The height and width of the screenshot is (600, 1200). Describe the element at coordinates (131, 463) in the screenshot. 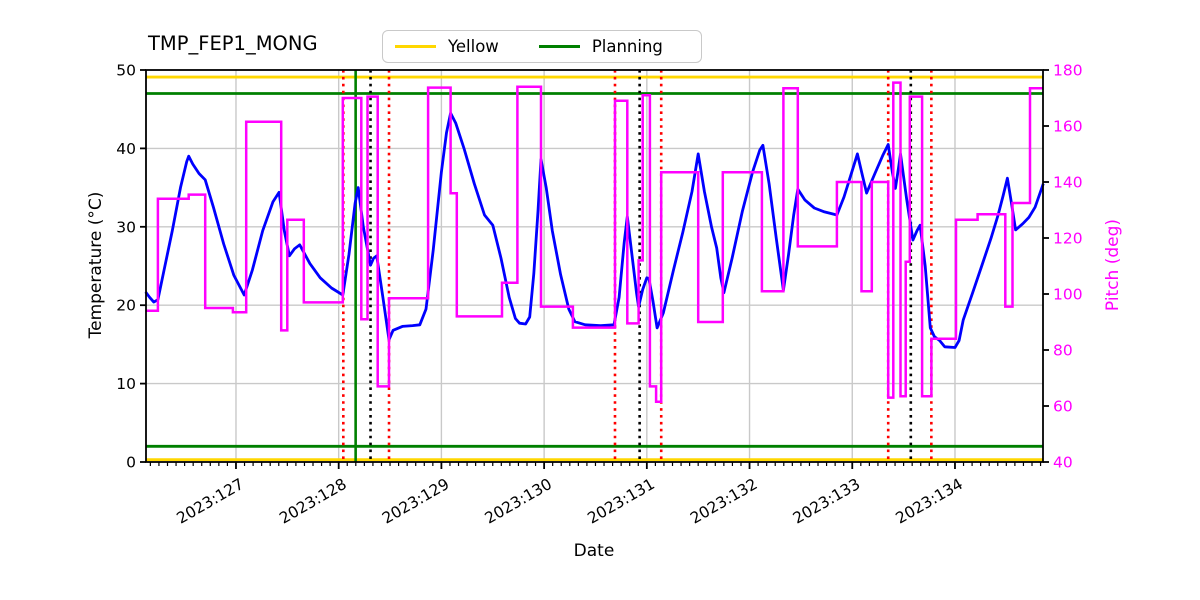

I see `y-left-tick-label: 0` at that location.